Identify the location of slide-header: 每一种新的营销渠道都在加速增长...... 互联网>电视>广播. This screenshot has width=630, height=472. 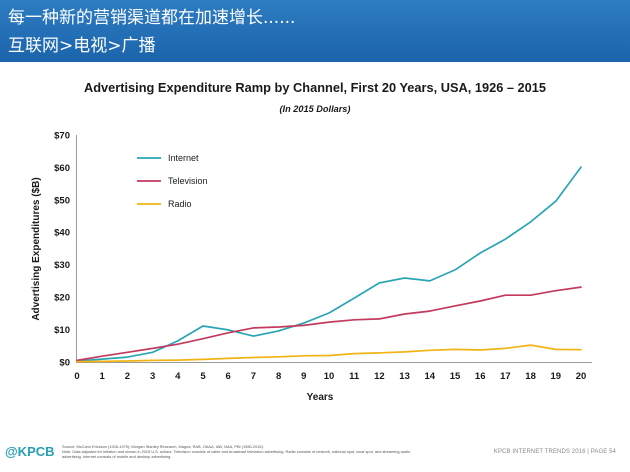
(315, 31).